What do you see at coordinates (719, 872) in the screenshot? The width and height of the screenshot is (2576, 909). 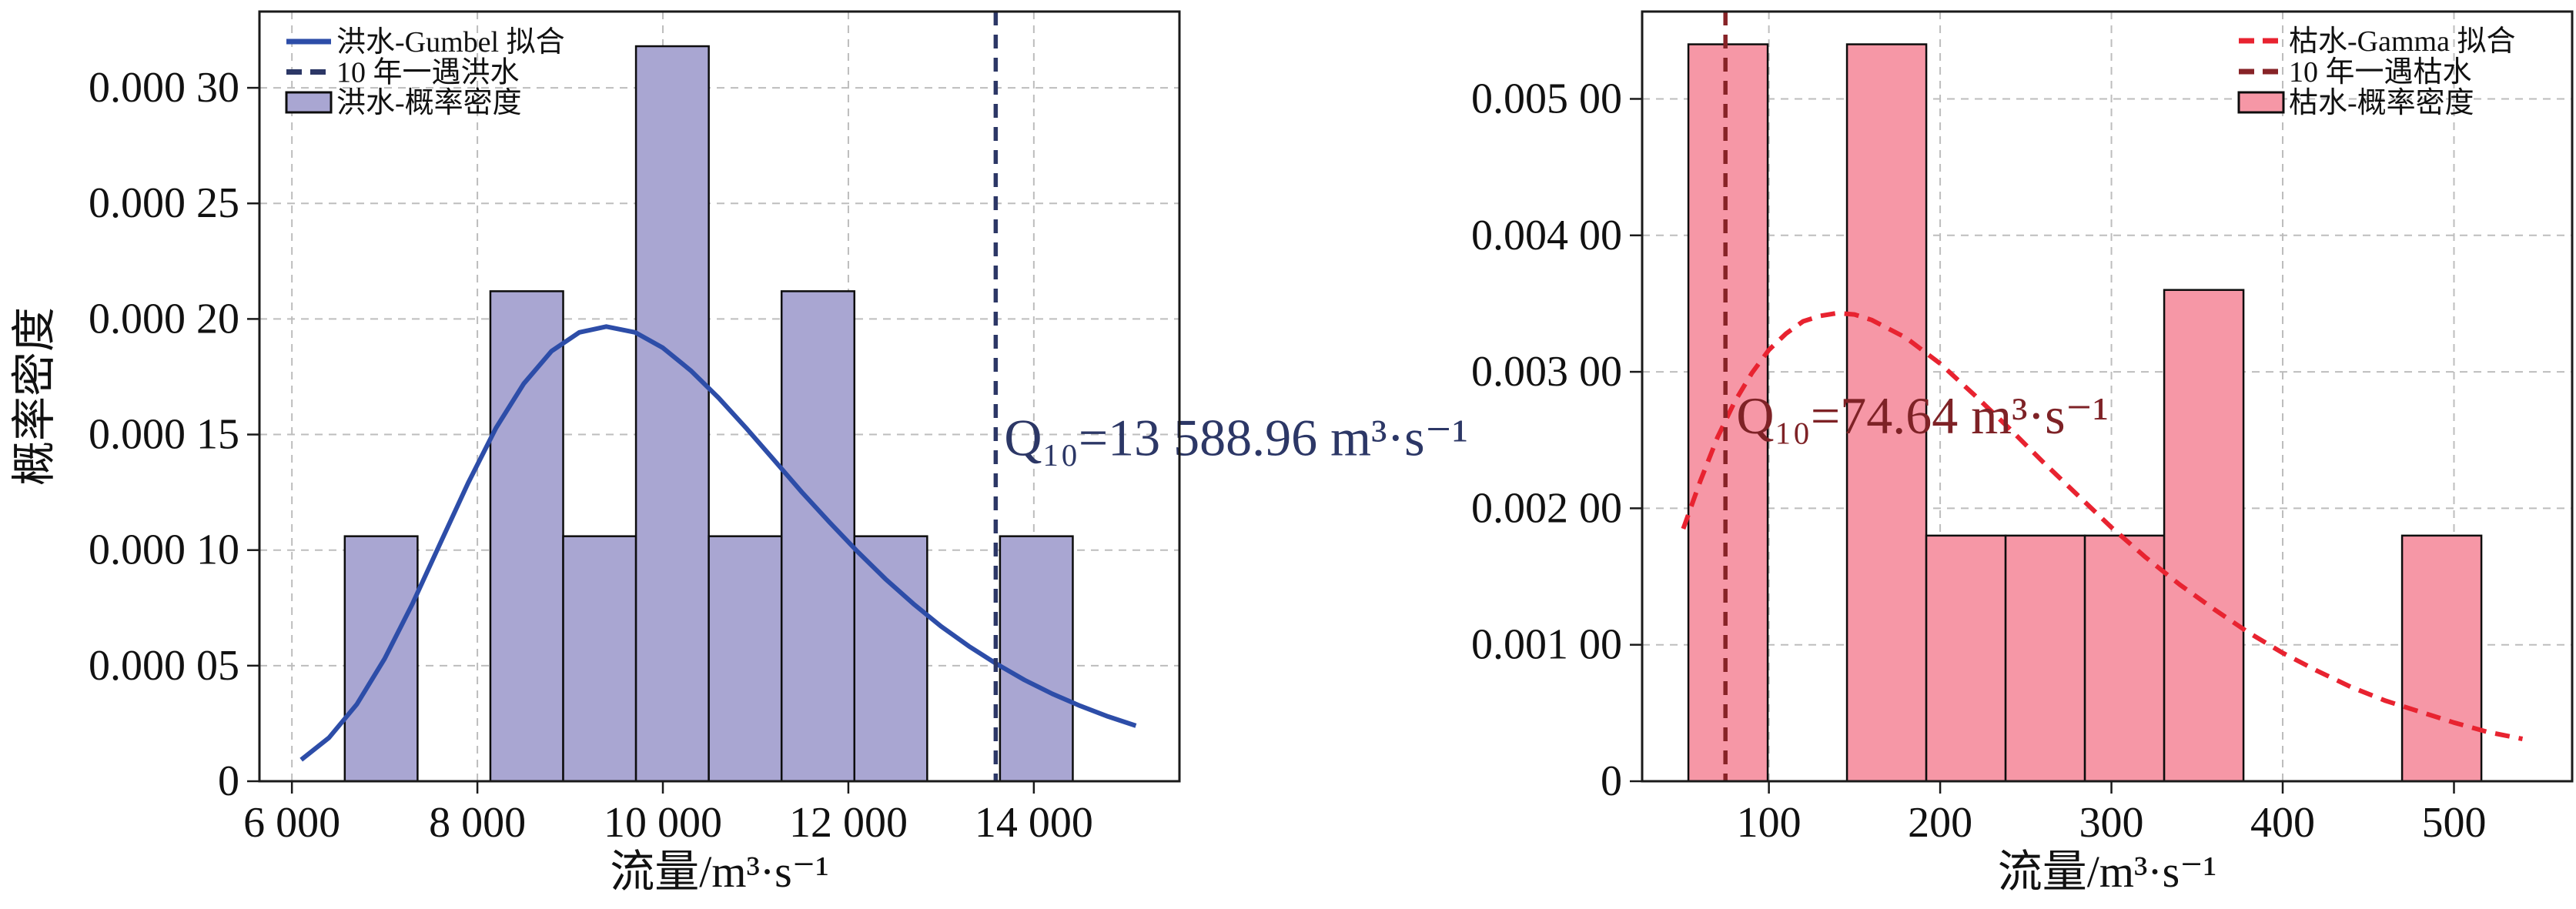 I see `flood-x-axis-title: 流量/m³·s⁻¹` at bounding box center [719, 872].